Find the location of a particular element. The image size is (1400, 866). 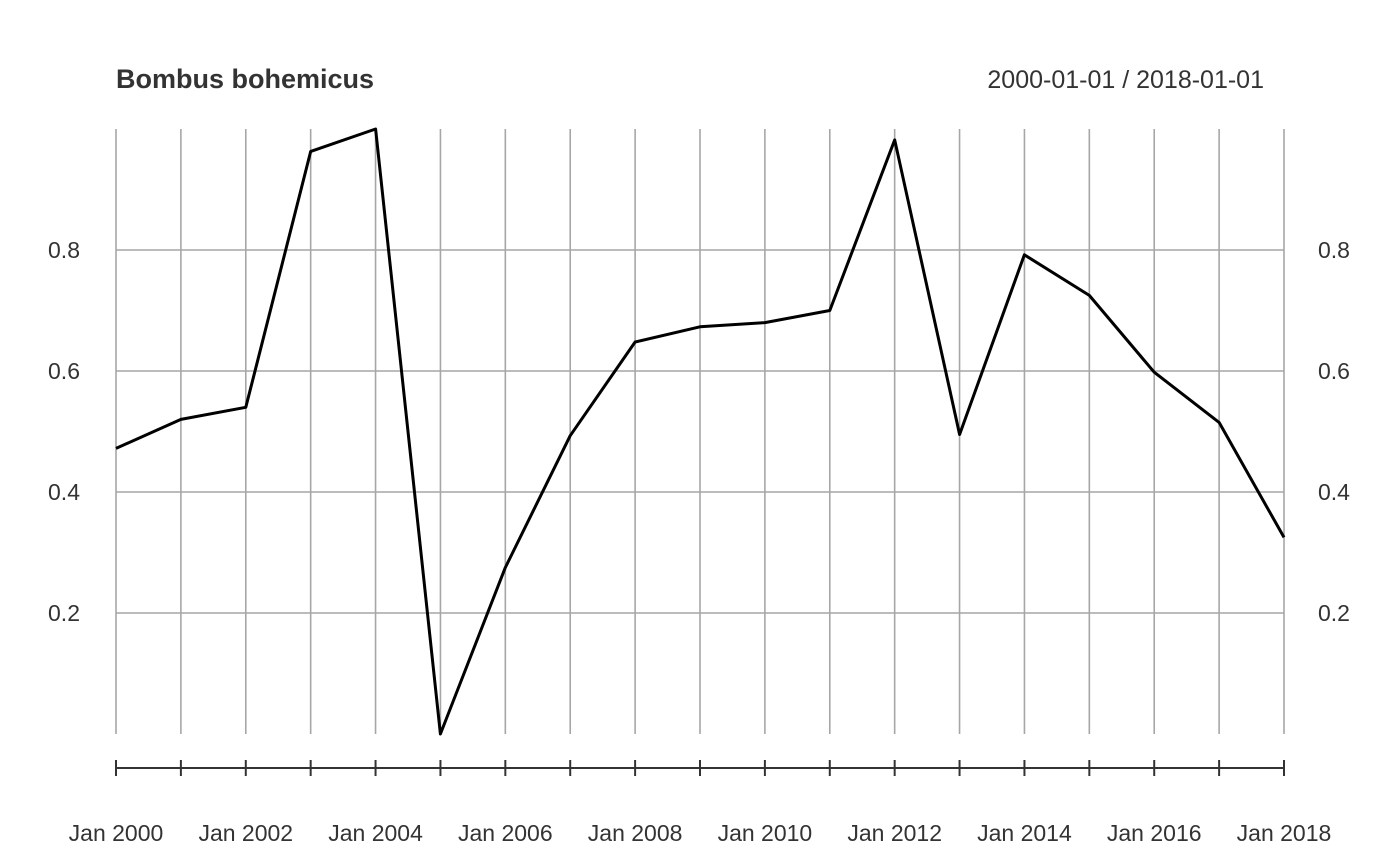

chart-date-range: 2000-01-01 / 2018-01-01 is located at coordinates (1125, 80).